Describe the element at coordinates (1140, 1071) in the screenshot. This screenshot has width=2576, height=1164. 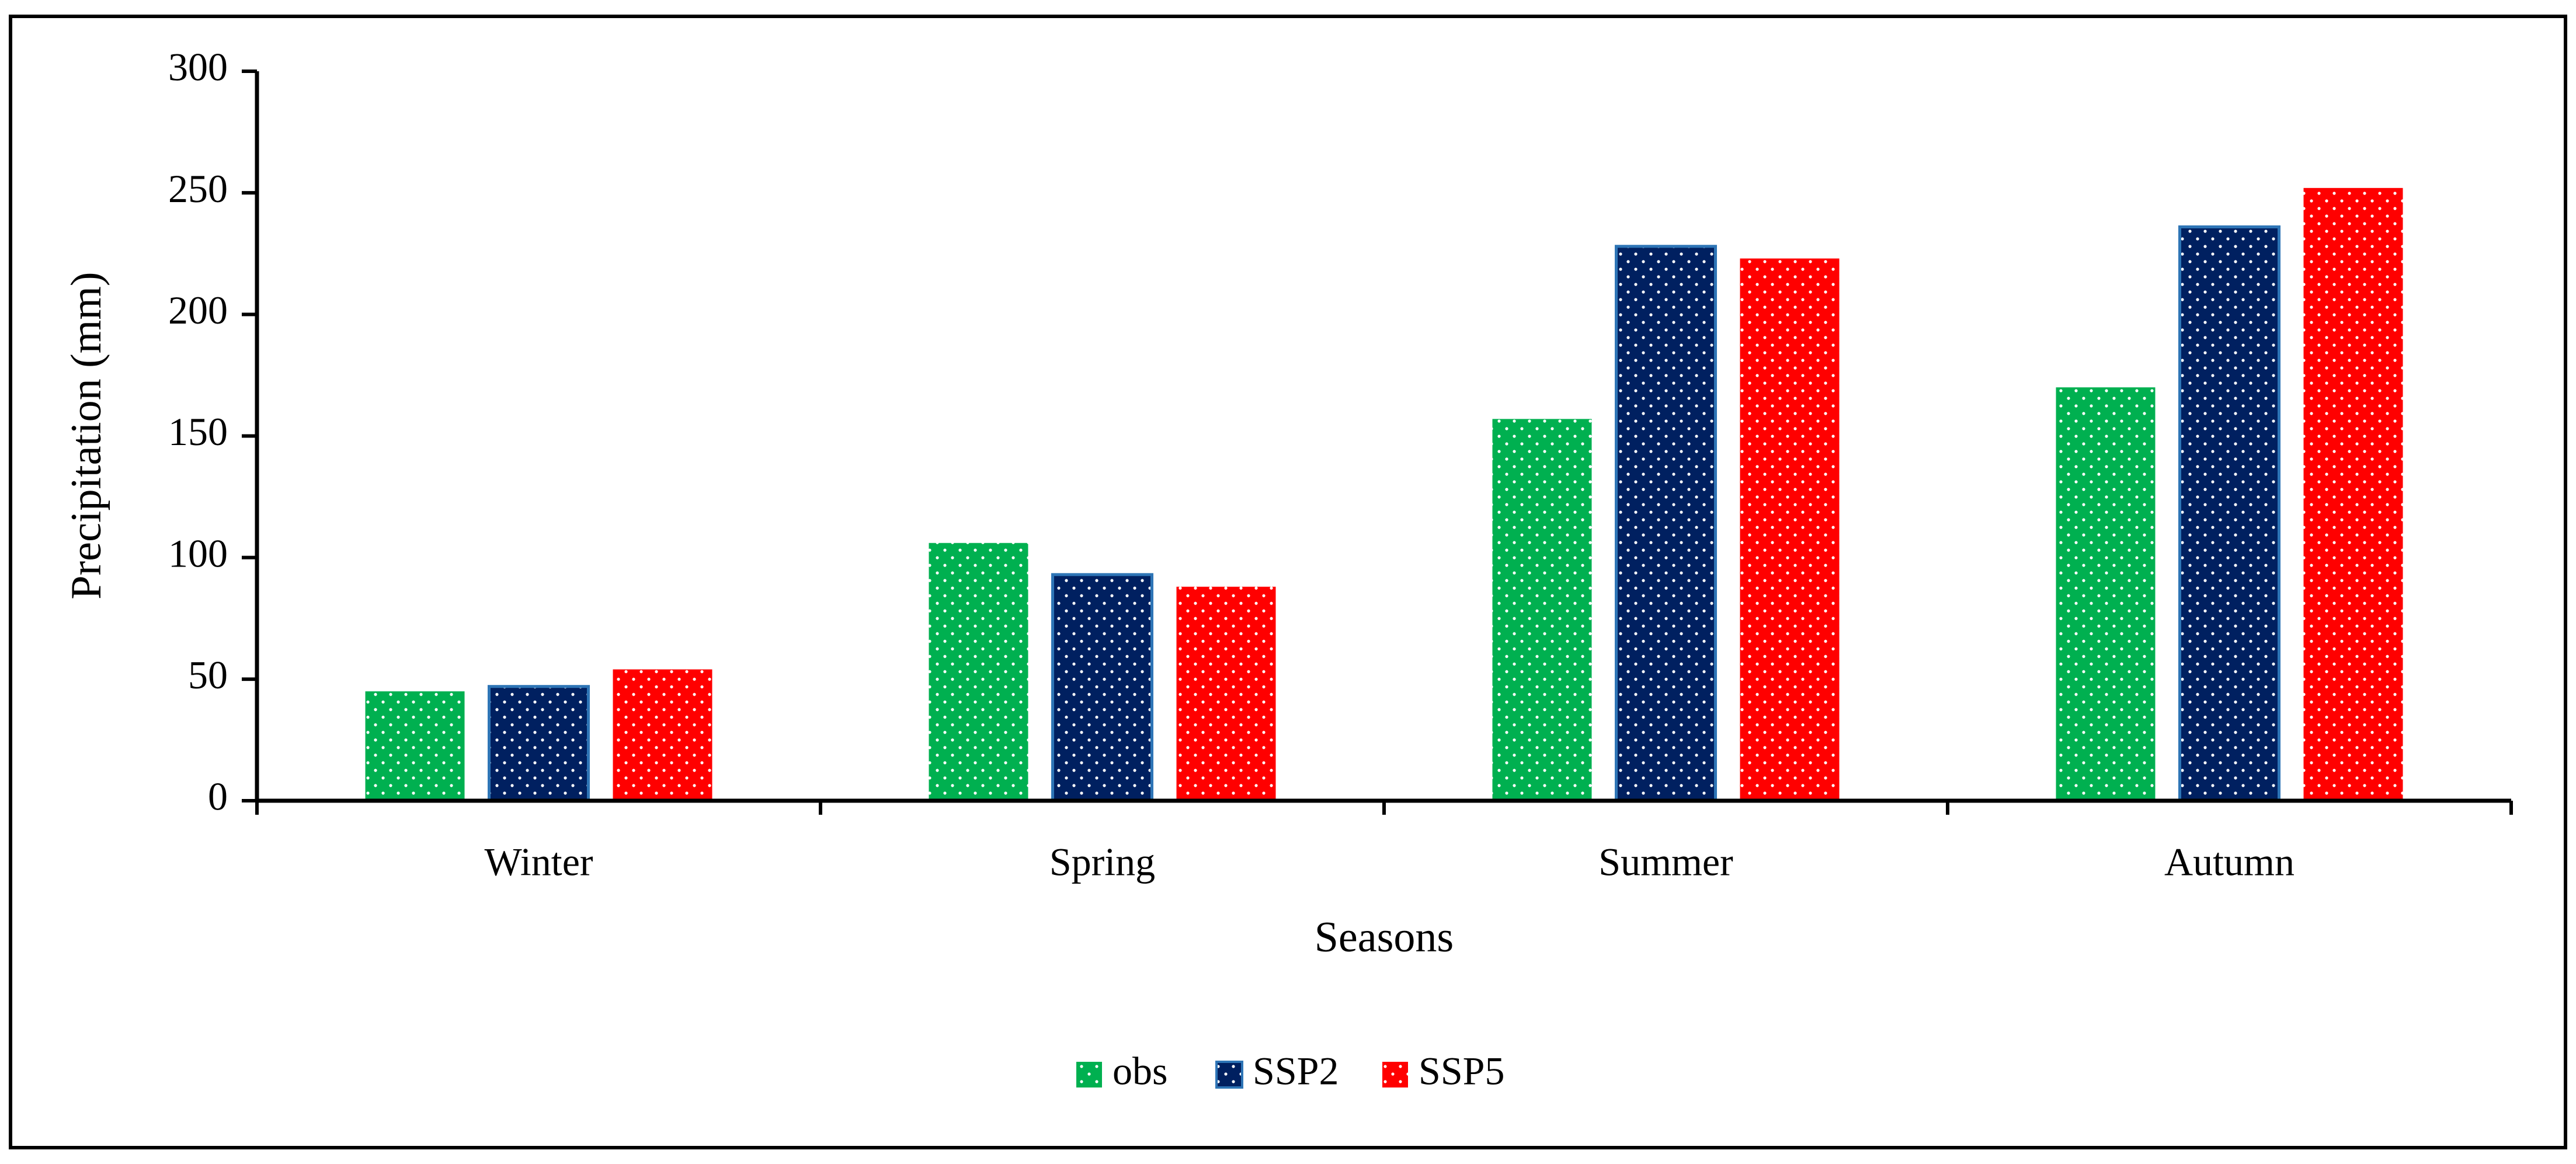
I see `legend-label-obs: obs` at that location.